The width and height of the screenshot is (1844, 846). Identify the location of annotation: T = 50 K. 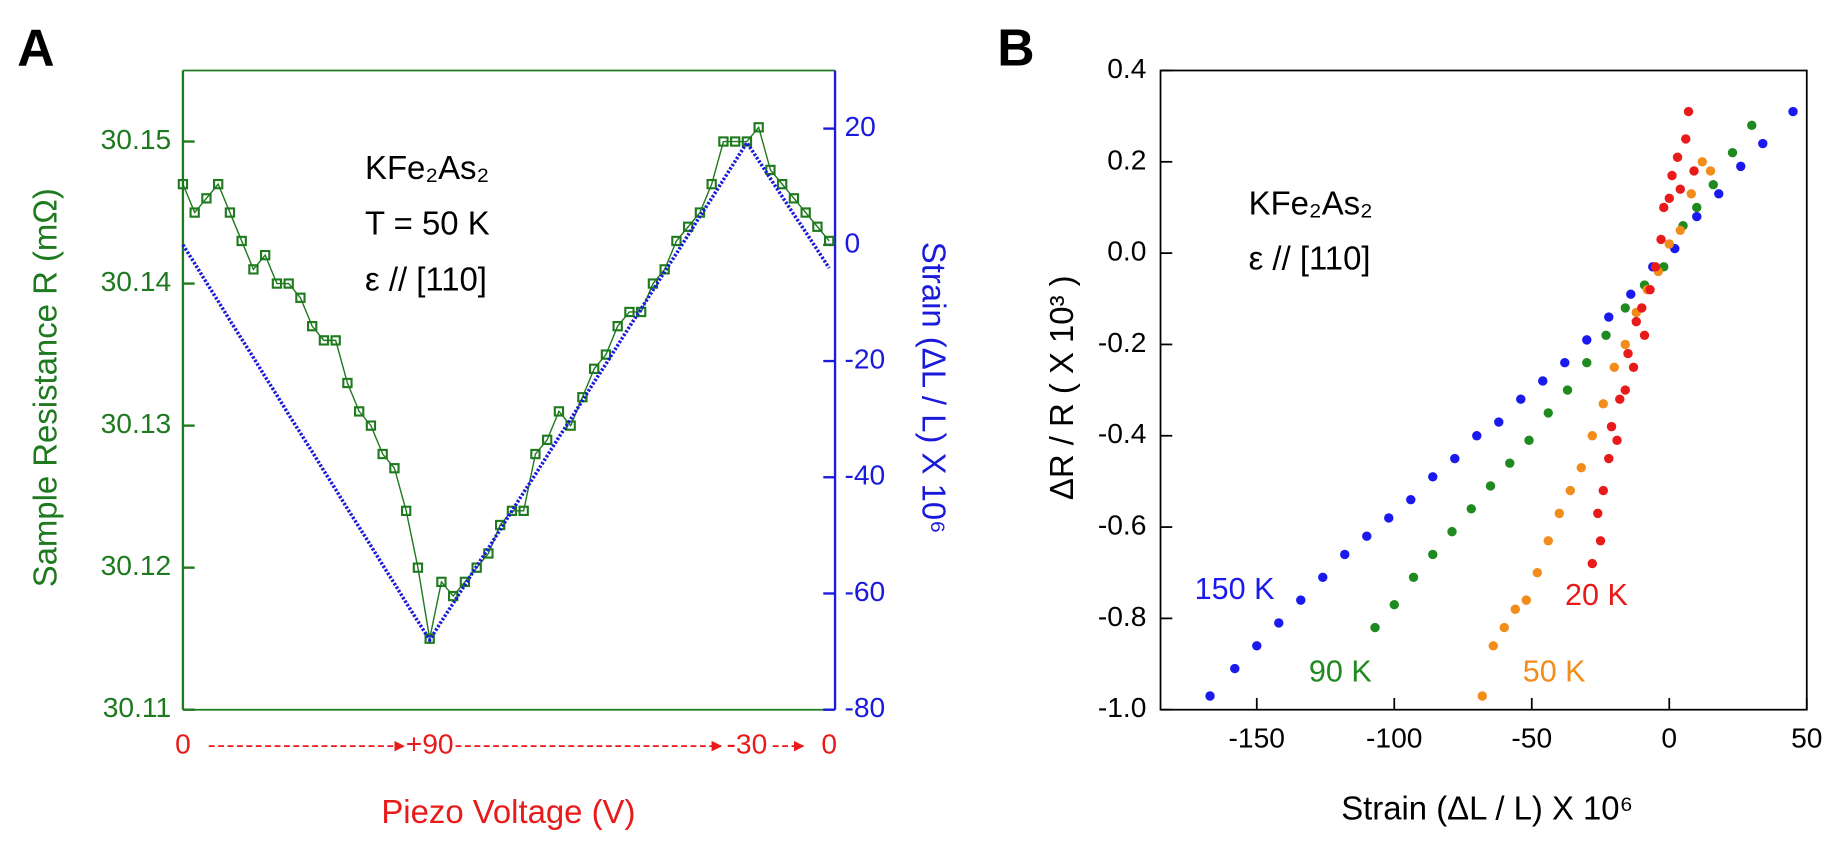
(427, 222).